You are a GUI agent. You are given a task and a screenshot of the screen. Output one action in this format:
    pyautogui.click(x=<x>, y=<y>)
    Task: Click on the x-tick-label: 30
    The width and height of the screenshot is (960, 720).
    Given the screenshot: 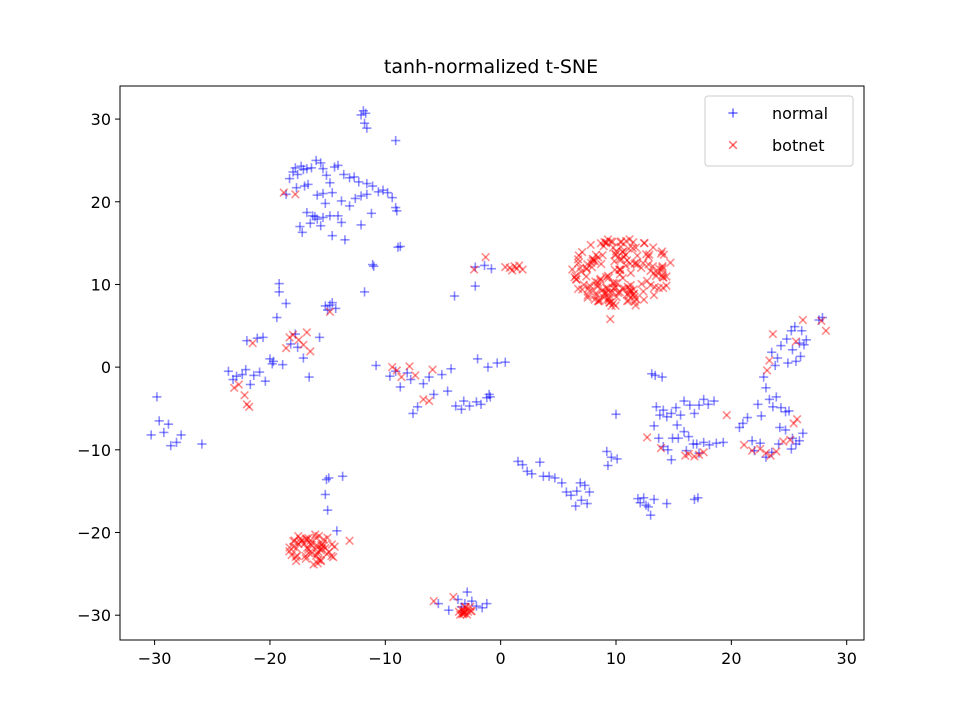 What is the action you would take?
    pyautogui.click(x=847, y=658)
    